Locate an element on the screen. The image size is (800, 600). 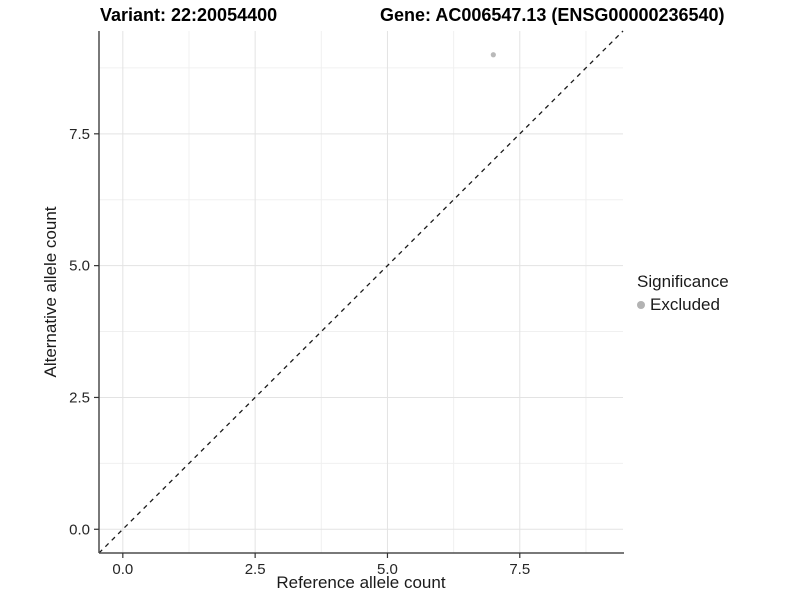
legend: Significance Excluded is located at coordinates (683, 293).